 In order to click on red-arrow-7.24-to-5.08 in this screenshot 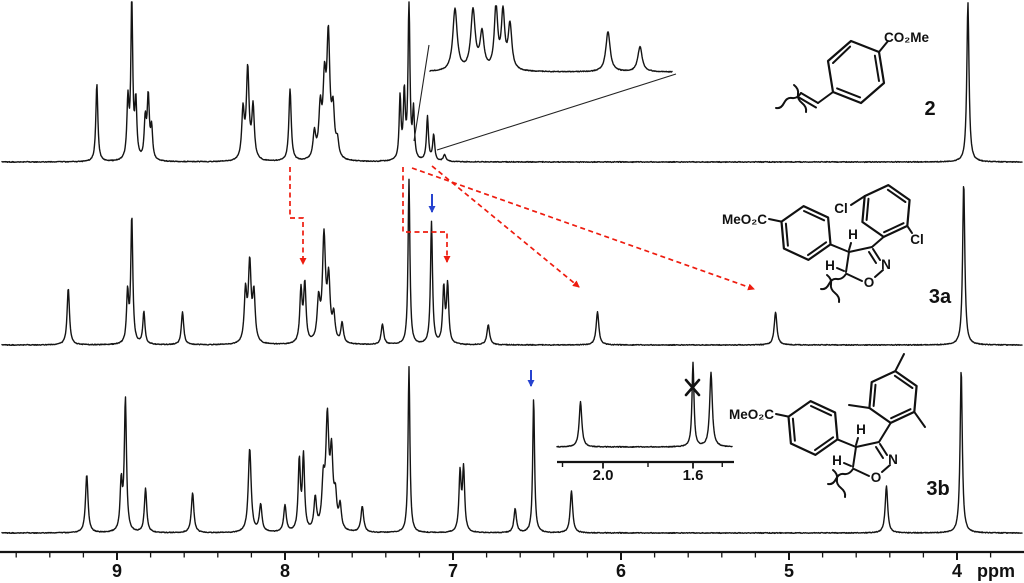, I will do `click(583, 229)`.